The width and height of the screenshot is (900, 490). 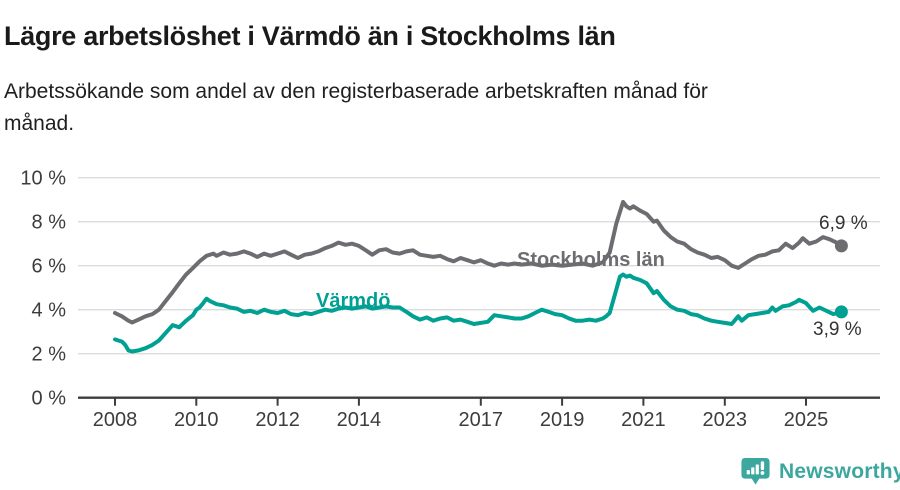 What do you see at coordinates (49, 223) in the screenshot?
I see `svg-text: 8 %` at bounding box center [49, 223].